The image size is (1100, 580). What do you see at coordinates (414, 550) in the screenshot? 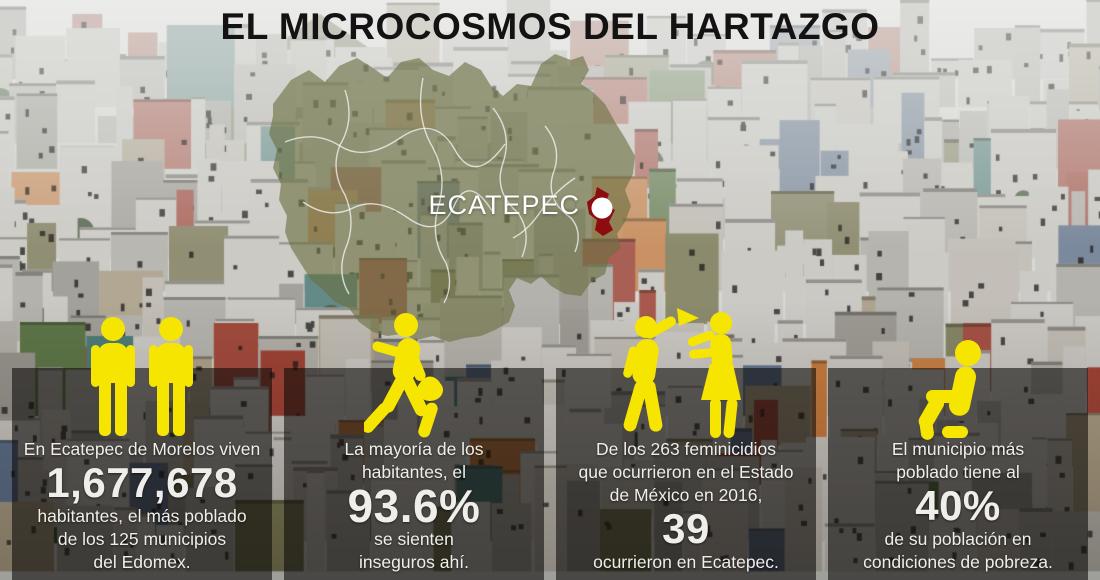
I see `stat-text-after: se sienten inseguros ahí.` at bounding box center [414, 550].